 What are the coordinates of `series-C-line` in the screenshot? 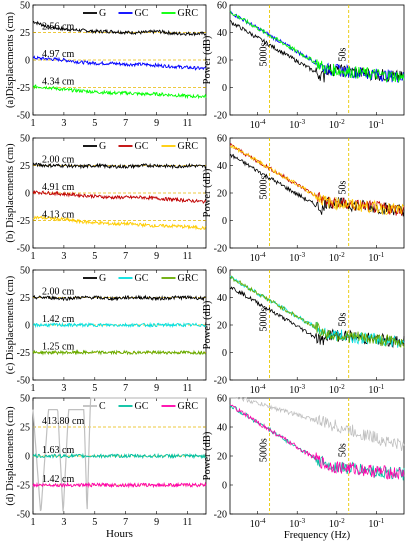 It's located at (119, 454).